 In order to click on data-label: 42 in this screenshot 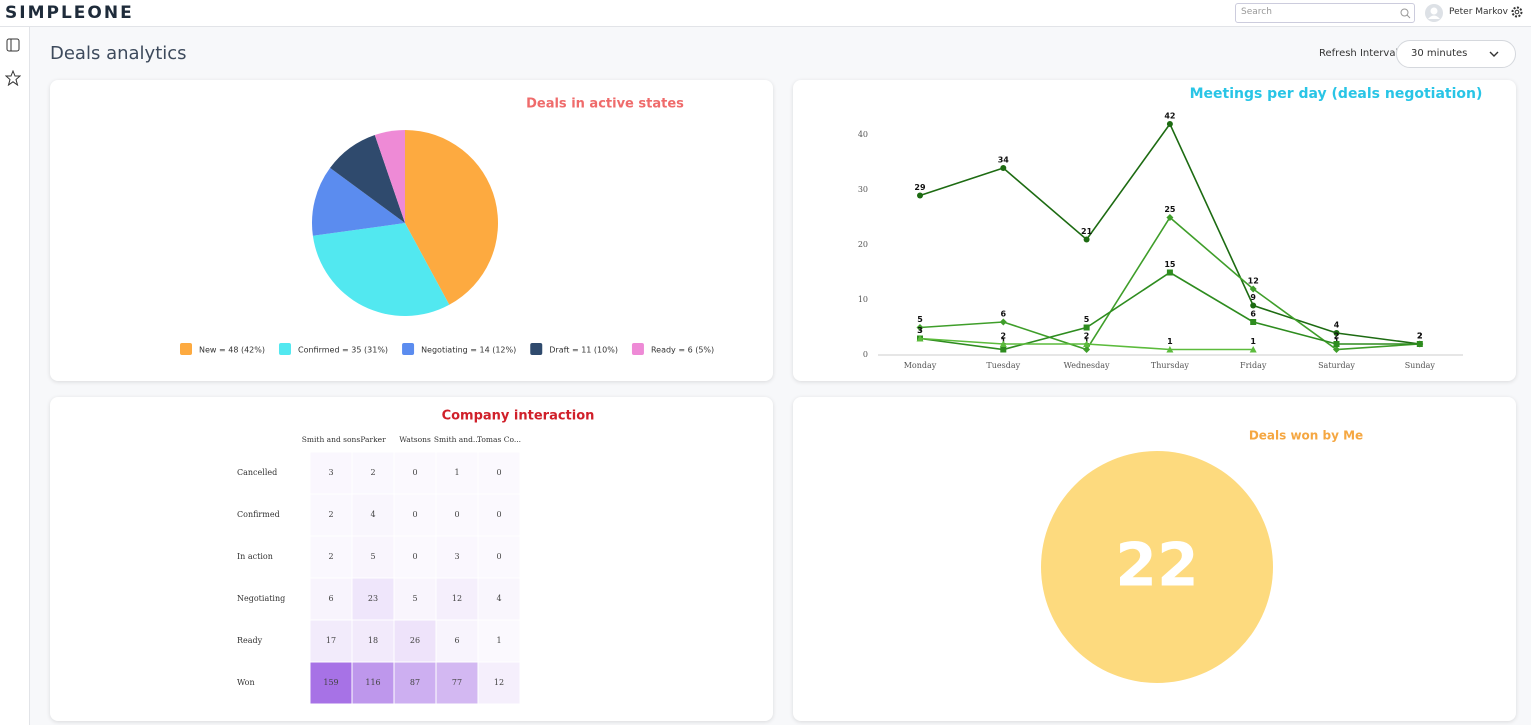, I will do `click(1169, 116)`.